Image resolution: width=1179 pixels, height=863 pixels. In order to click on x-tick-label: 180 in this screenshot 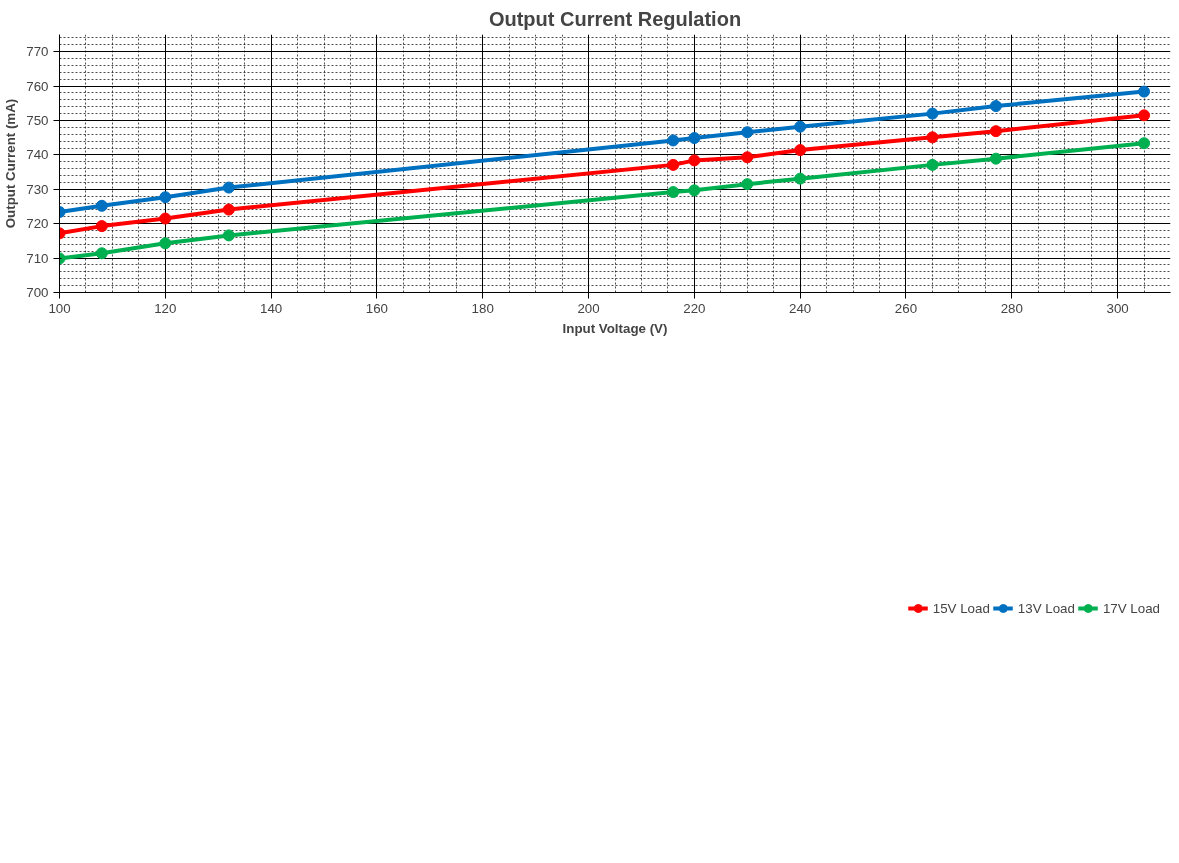, I will do `click(482, 308)`.